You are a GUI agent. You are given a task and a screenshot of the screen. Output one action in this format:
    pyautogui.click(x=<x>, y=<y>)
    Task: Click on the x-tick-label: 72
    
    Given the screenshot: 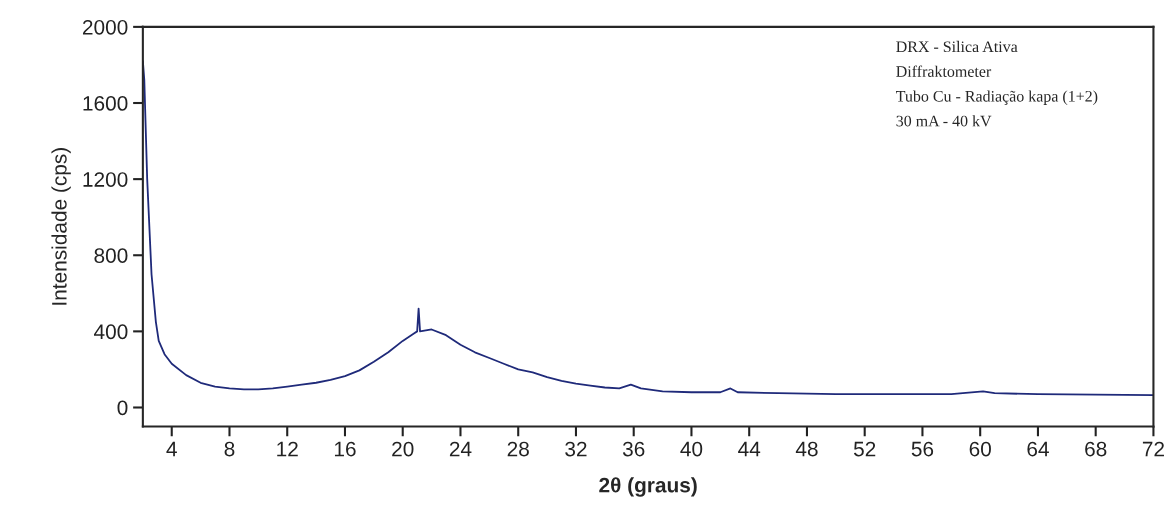 What is the action you would take?
    pyautogui.click(x=1153, y=449)
    